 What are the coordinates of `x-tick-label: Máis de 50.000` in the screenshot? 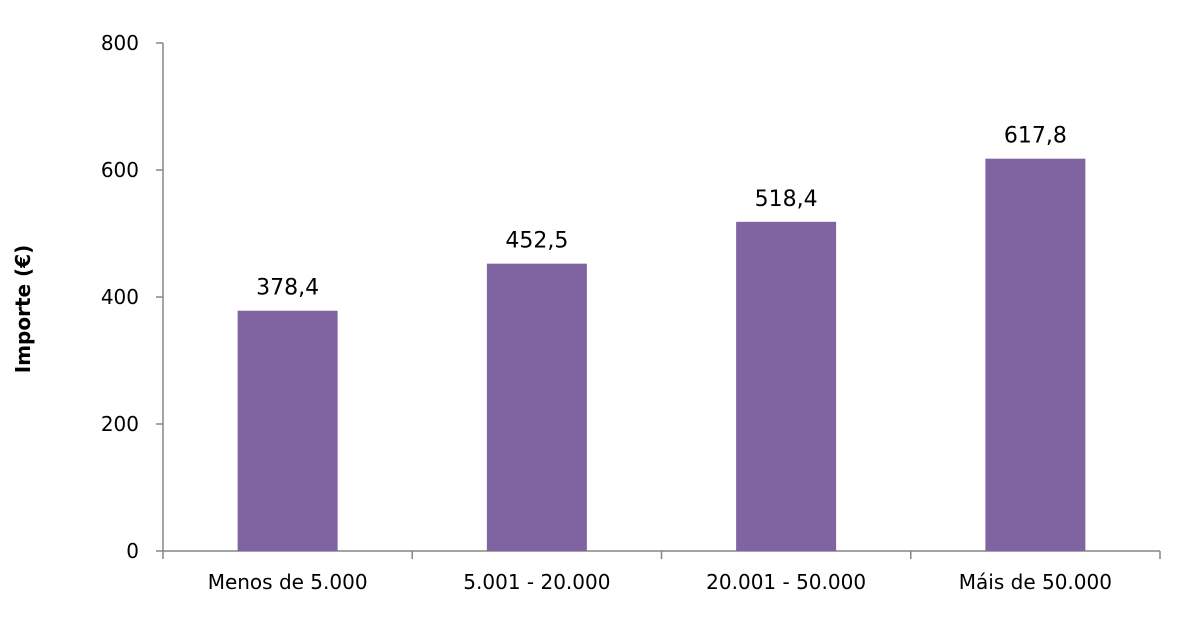 It's located at (1035, 582).